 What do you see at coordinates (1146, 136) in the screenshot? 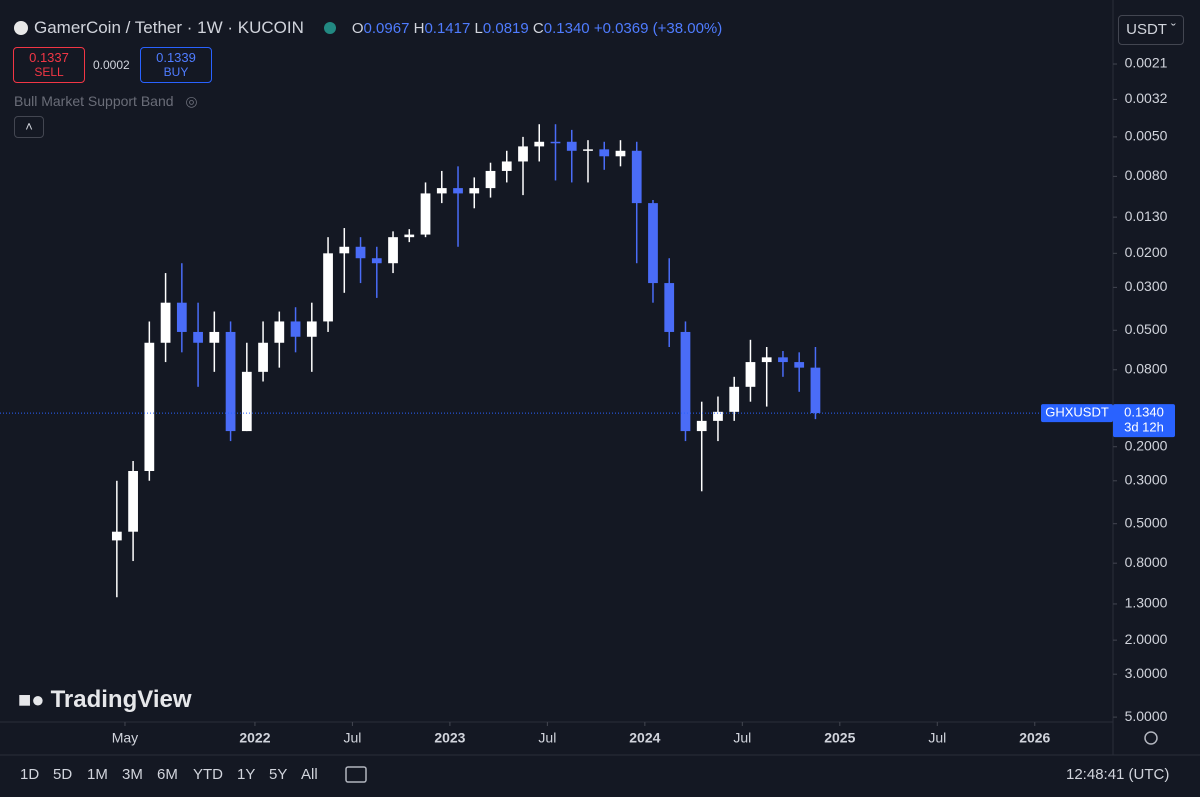
I see `price-tick-label: 0.0050` at bounding box center [1146, 136].